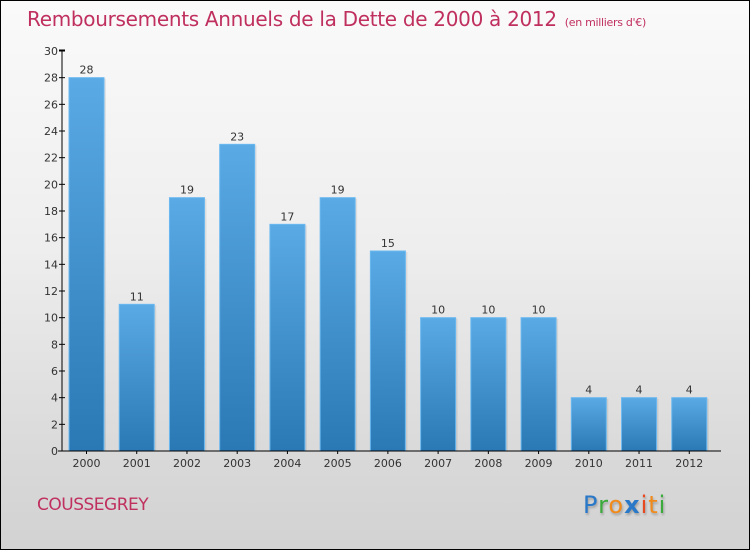 Image resolution: width=750 pixels, height=551 pixels. I want to click on bar-2012, so click(689, 424).